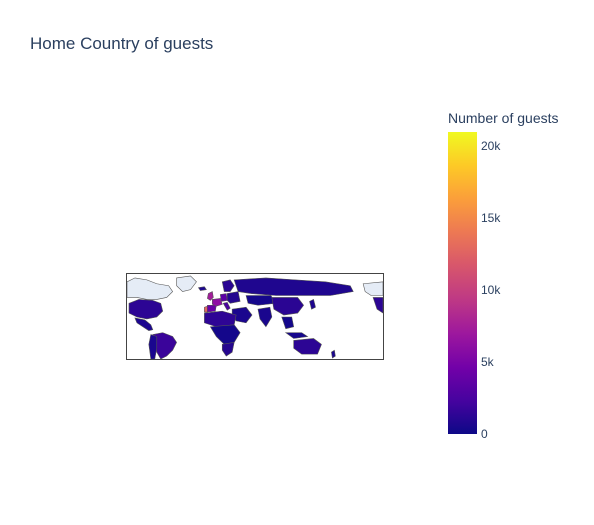 This screenshot has width=594, height=525. I want to click on country-russia, so click(293, 286).